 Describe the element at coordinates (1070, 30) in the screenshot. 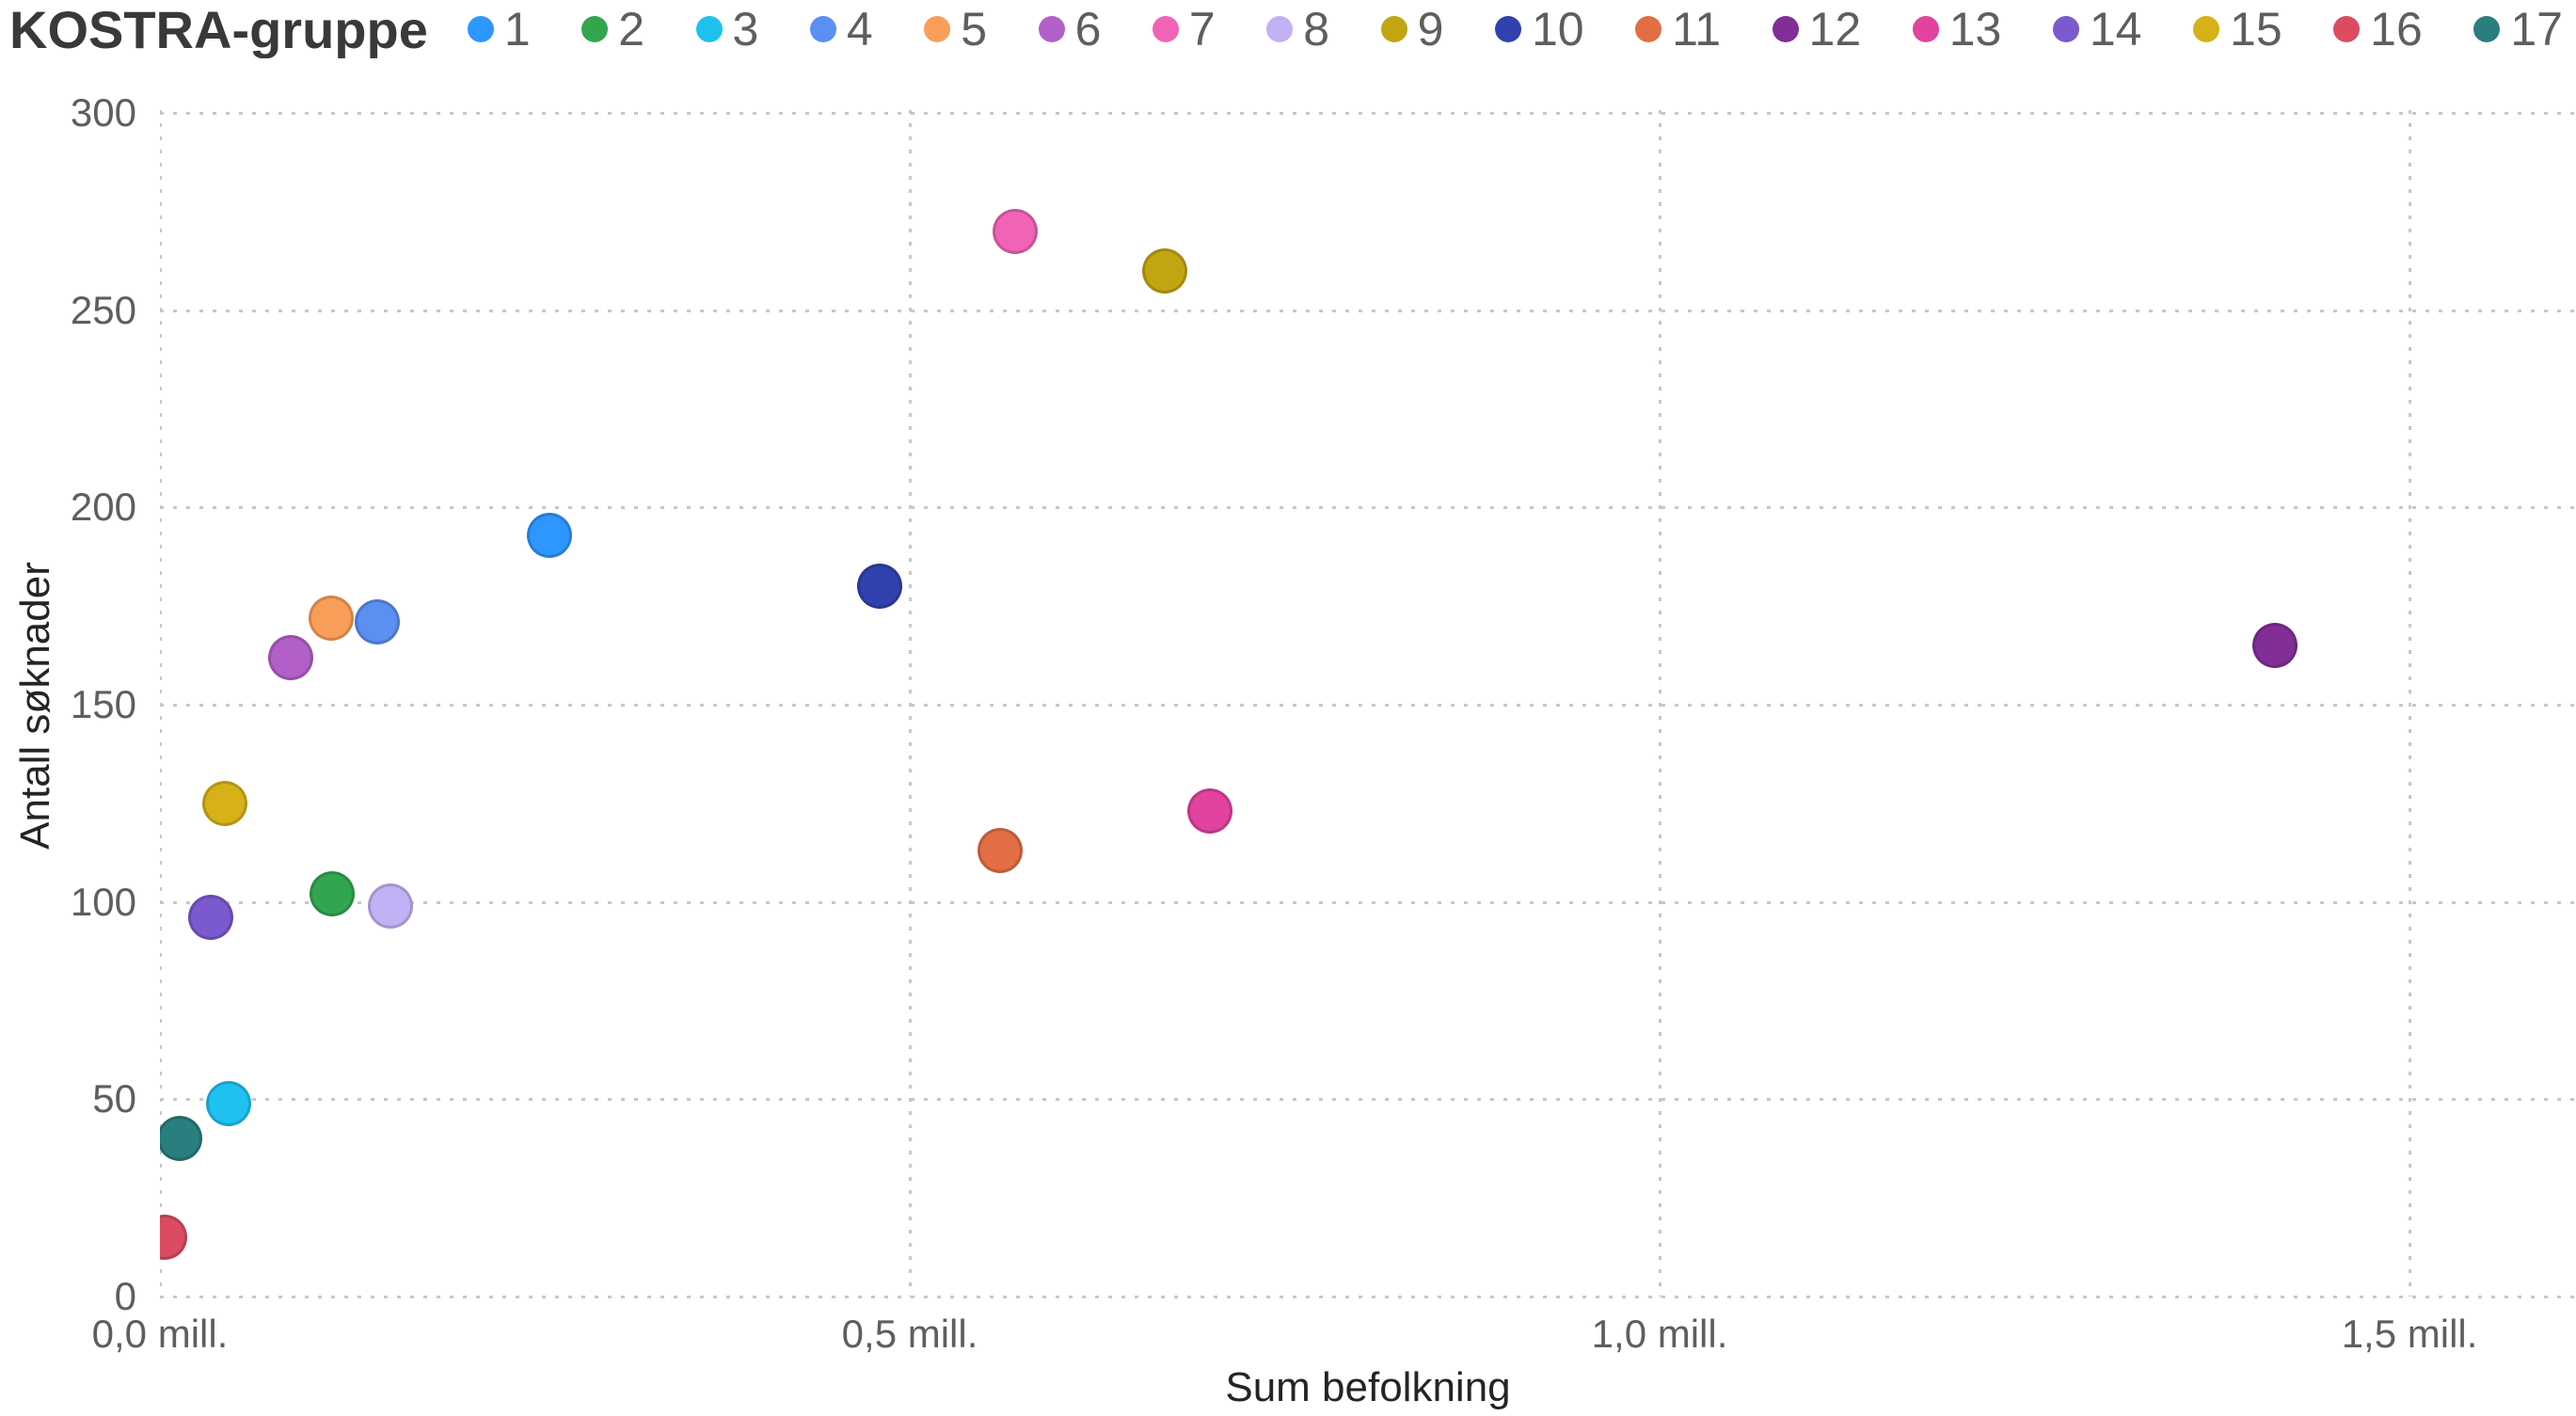

I see `legend-item-6: 6` at that location.